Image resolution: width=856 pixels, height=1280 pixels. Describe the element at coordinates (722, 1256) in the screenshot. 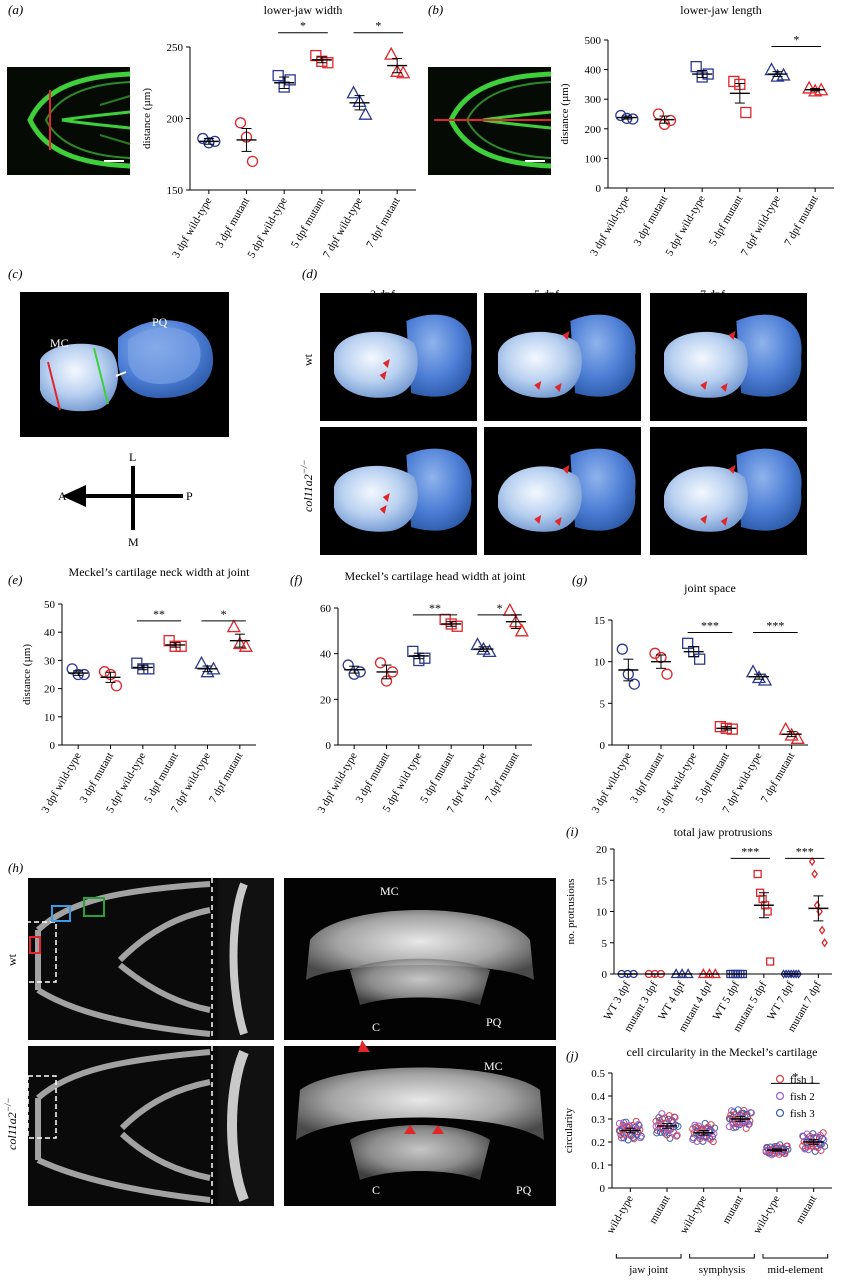

I see `group-bracket` at that location.